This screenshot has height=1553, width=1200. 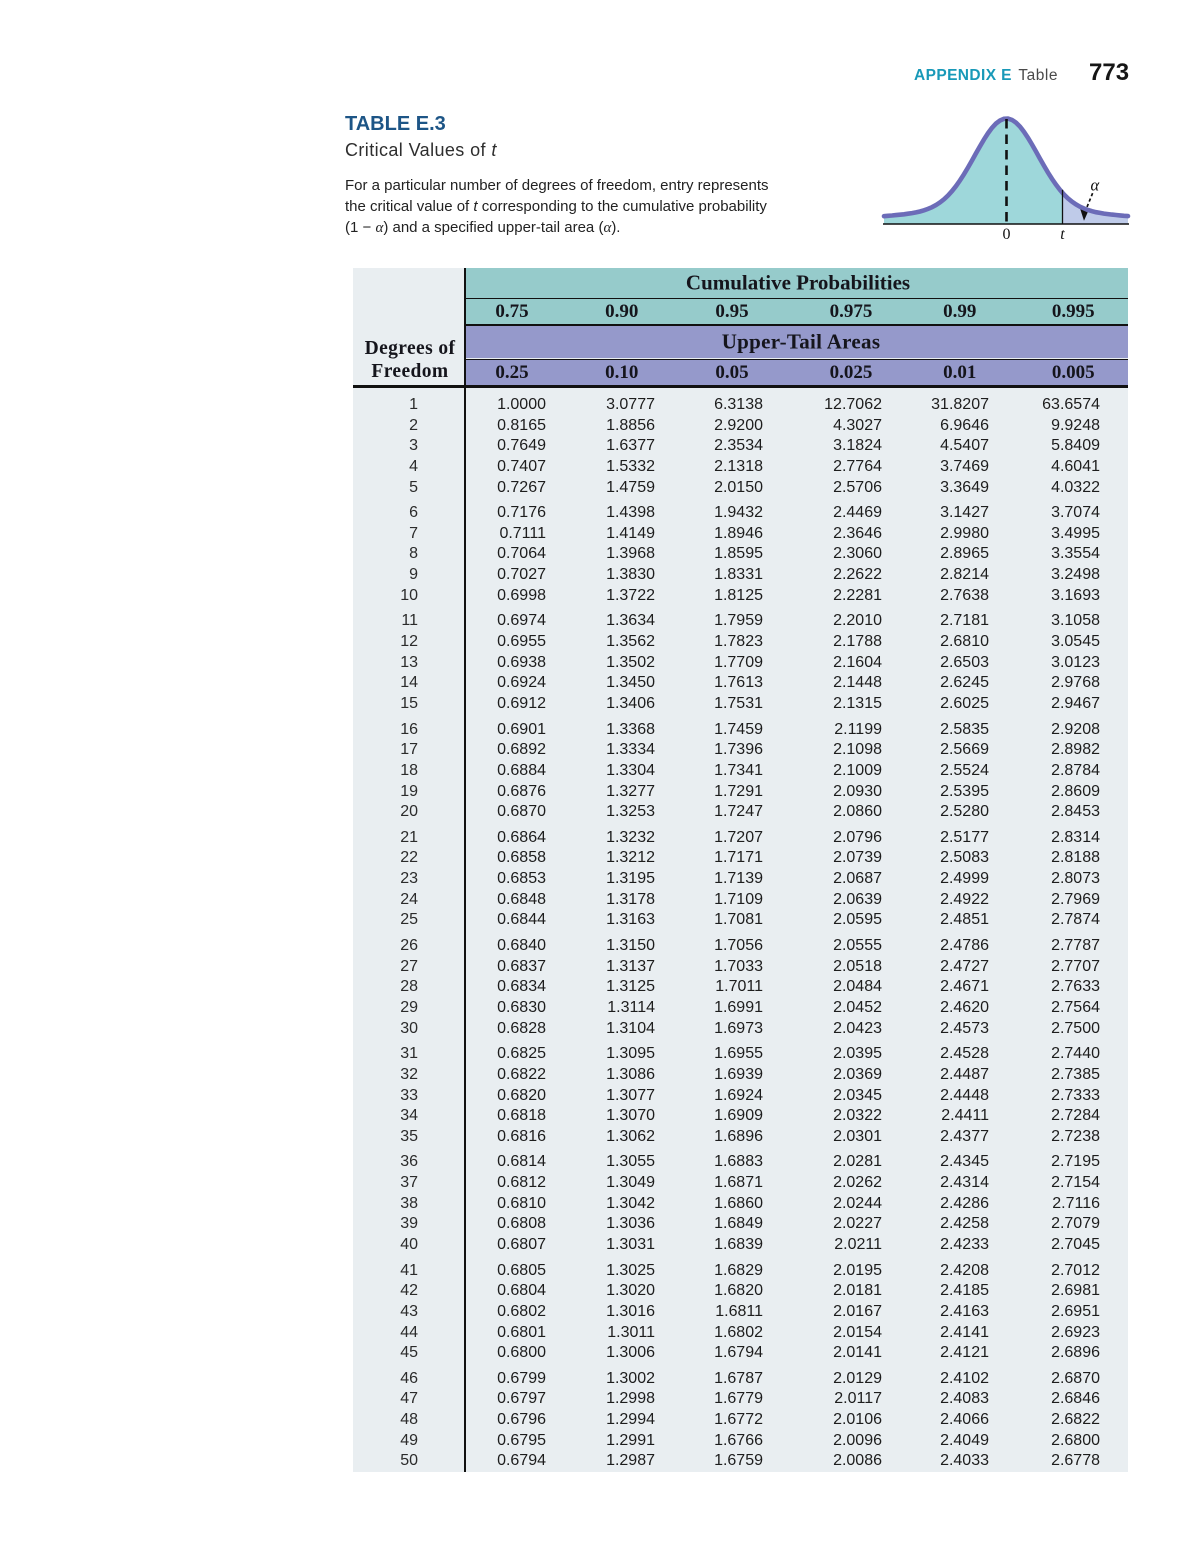 What do you see at coordinates (1007, 234) in the screenshot?
I see `svg-text: 0` at bounding box center [1007, 234].